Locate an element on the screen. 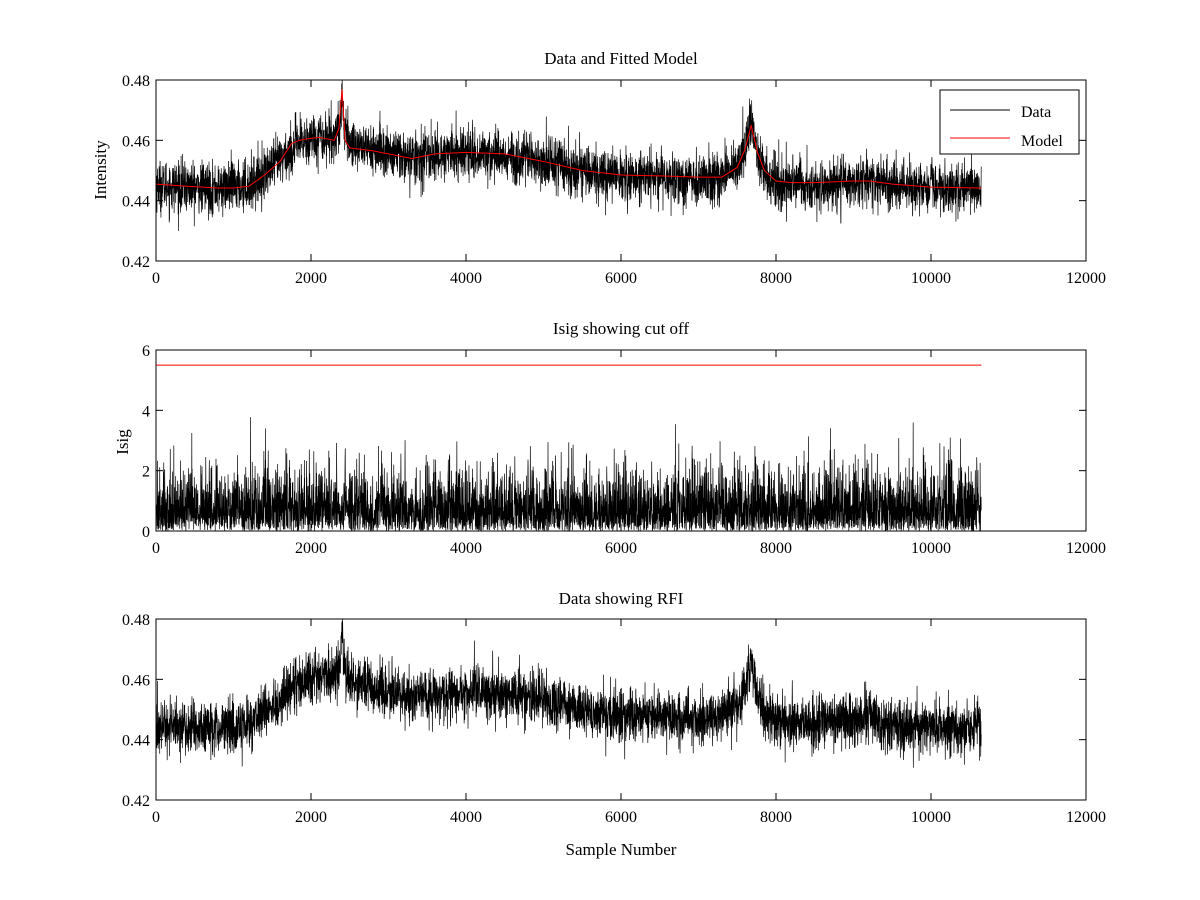 The height and width of the screenshot is (900, 1200). panel-2-title: Isig showing cut off is located at coordinates (621, 328).